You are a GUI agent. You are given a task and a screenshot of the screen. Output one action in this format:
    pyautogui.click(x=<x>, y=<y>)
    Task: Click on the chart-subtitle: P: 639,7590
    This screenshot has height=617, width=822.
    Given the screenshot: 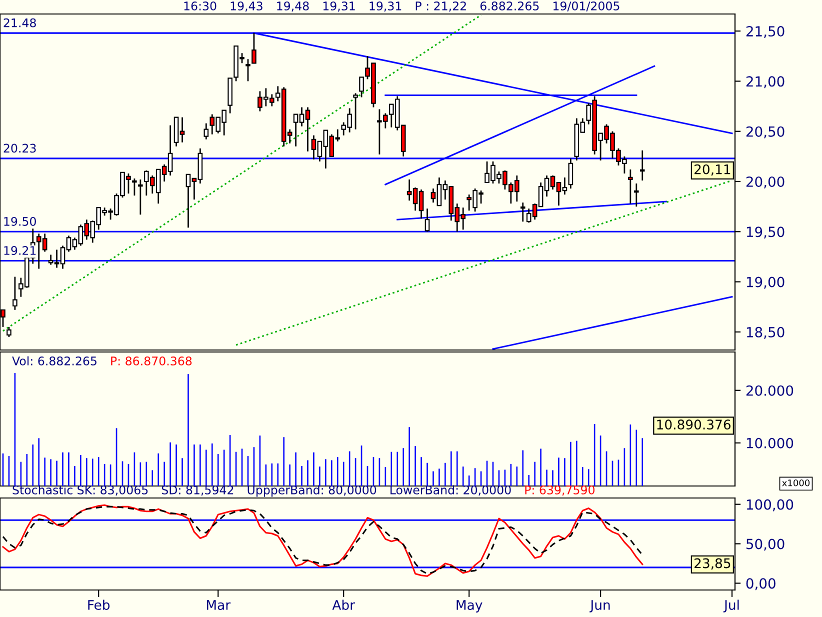 What is the action you would take?
    pyautogui.click(x=559, y=490)
    